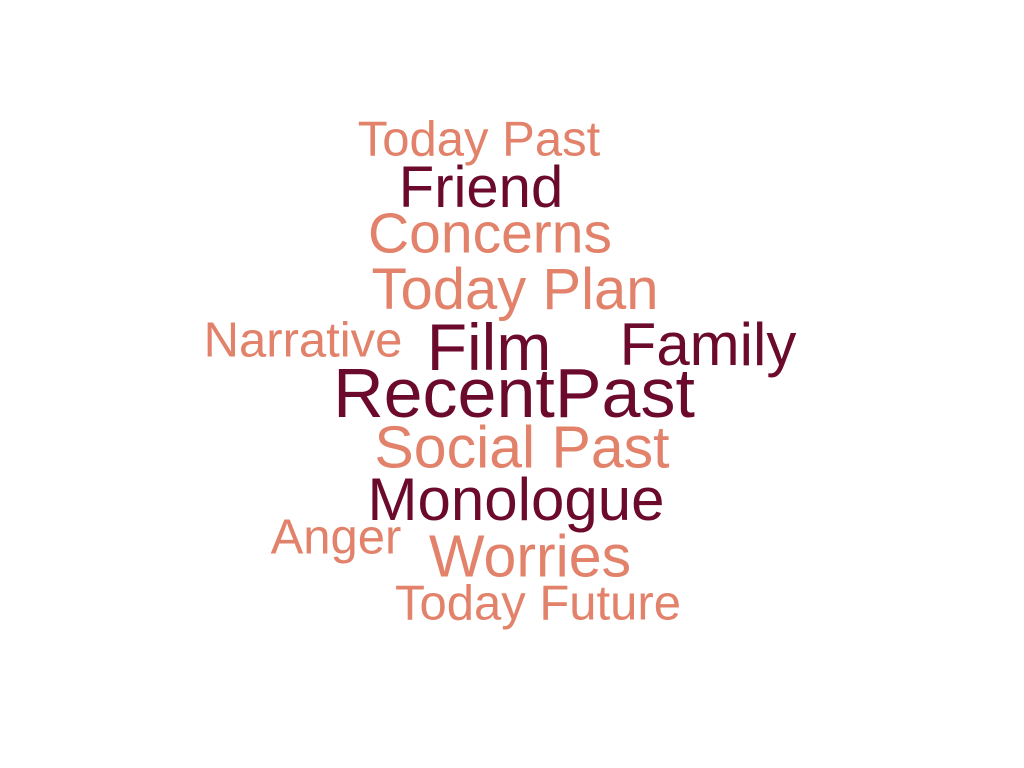  Describe the element at coordinates (522, 447) in the screenshot. I see `word-social-past: Social Past` at that location.